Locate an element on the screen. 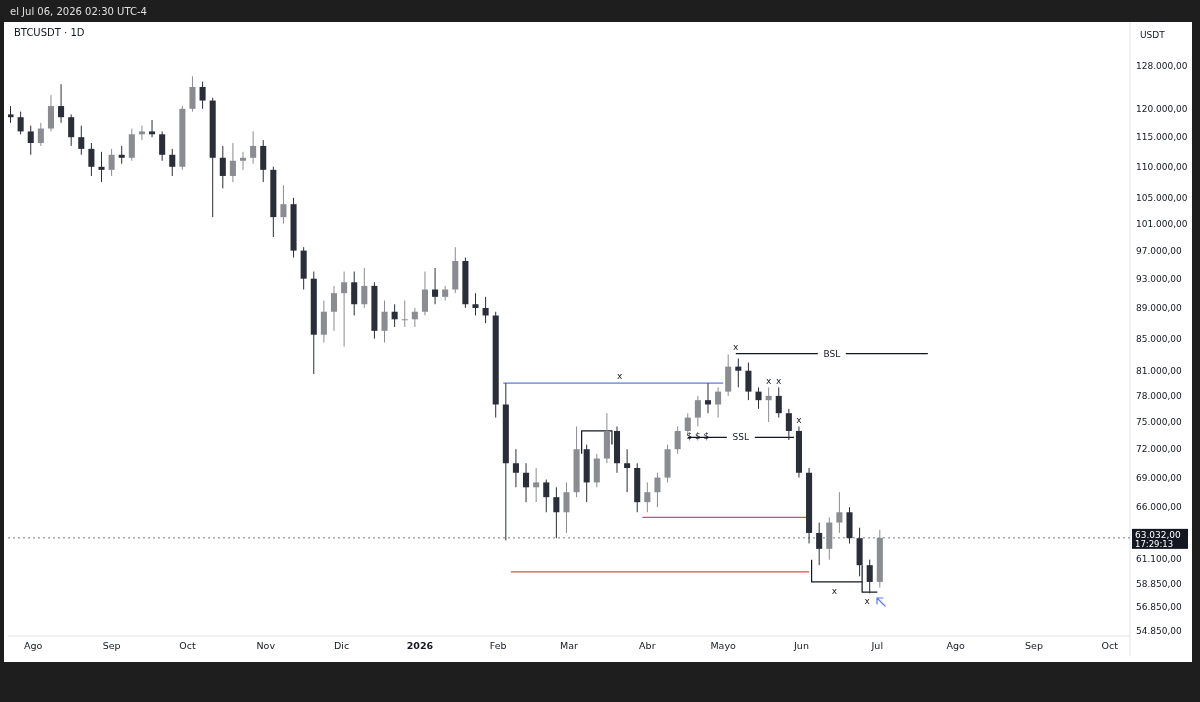 The width and height of the screenshot is (1200, 702). x-tick-label: 2026 is located at coordinates (420, 645).